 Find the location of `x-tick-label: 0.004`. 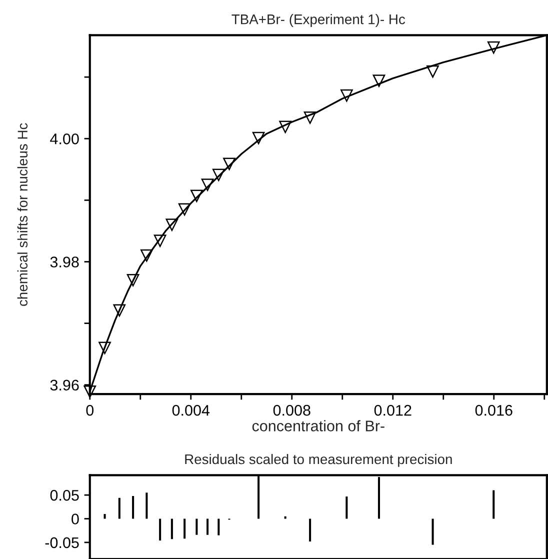

x-tick-label: 0.004 is located at coordinates (191, 410).